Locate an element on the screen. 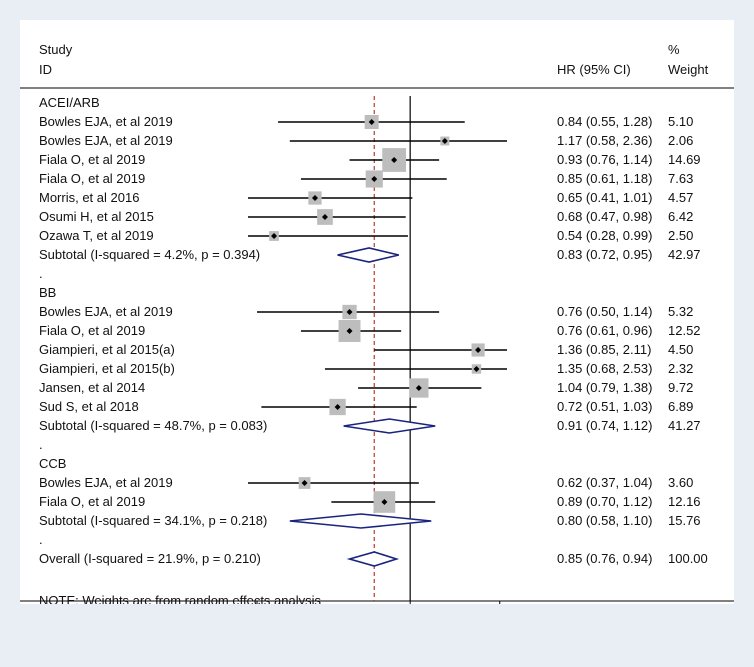 The image size is (754, 667). hr-ci-value: 0.84 (0.55, 1.28) is located at coordinates (604, 121).